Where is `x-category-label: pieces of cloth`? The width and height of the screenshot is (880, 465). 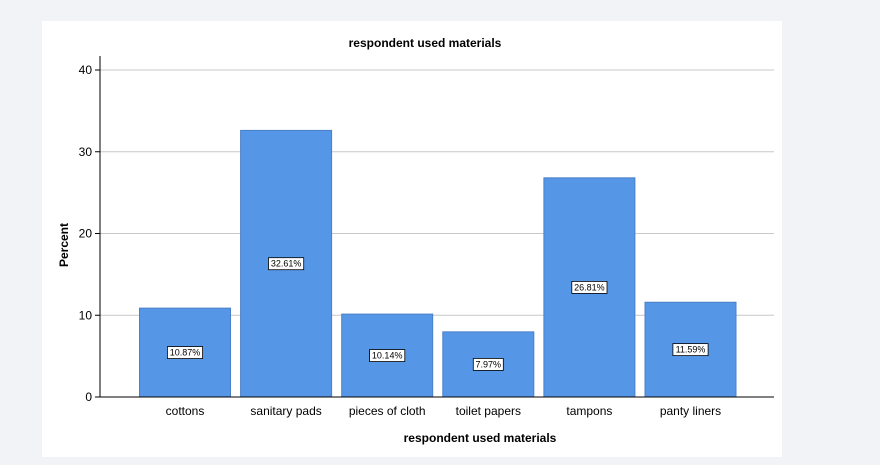 x-category-label: pieces of cloth is located at coordinates (387, 411).